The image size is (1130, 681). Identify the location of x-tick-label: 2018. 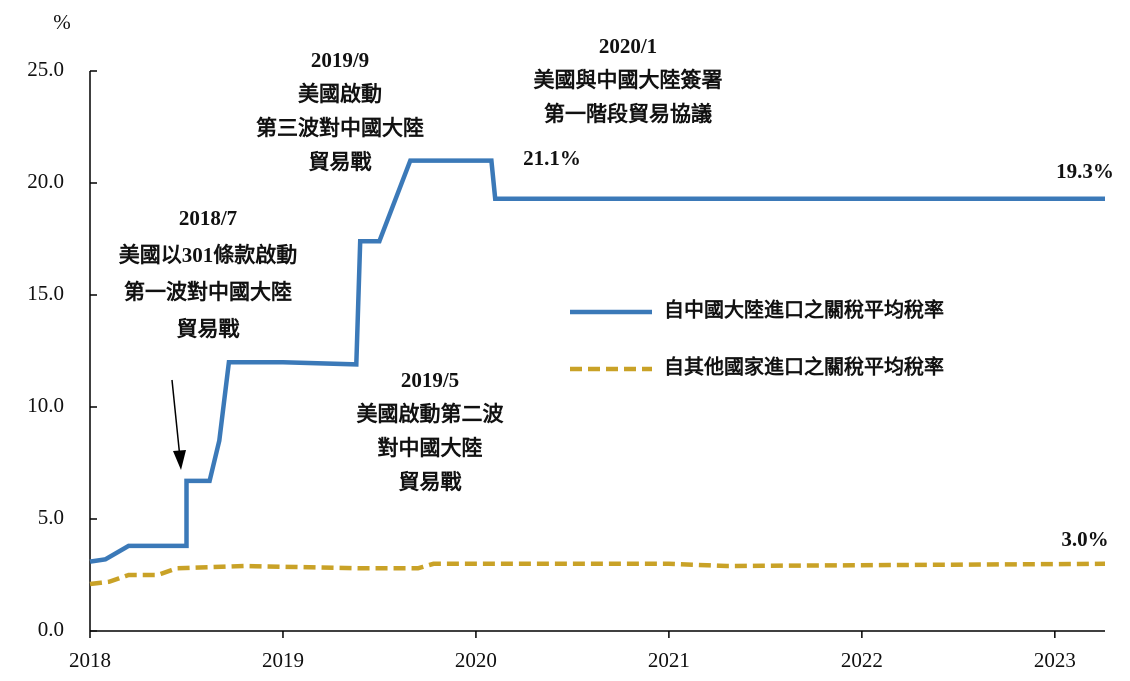
(90, 660).